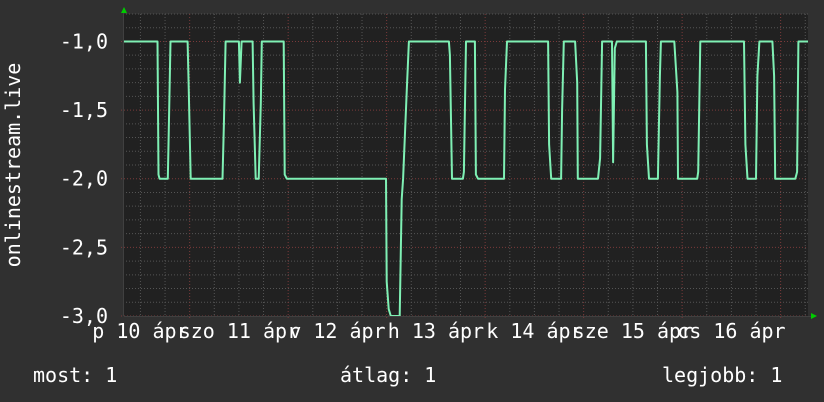 Image resolution: width=824 pixels, height=402 pixels. Describe the element at coordinates (84, 110) in the screenshot. I see `y-tick-label: -1,5` at that location.